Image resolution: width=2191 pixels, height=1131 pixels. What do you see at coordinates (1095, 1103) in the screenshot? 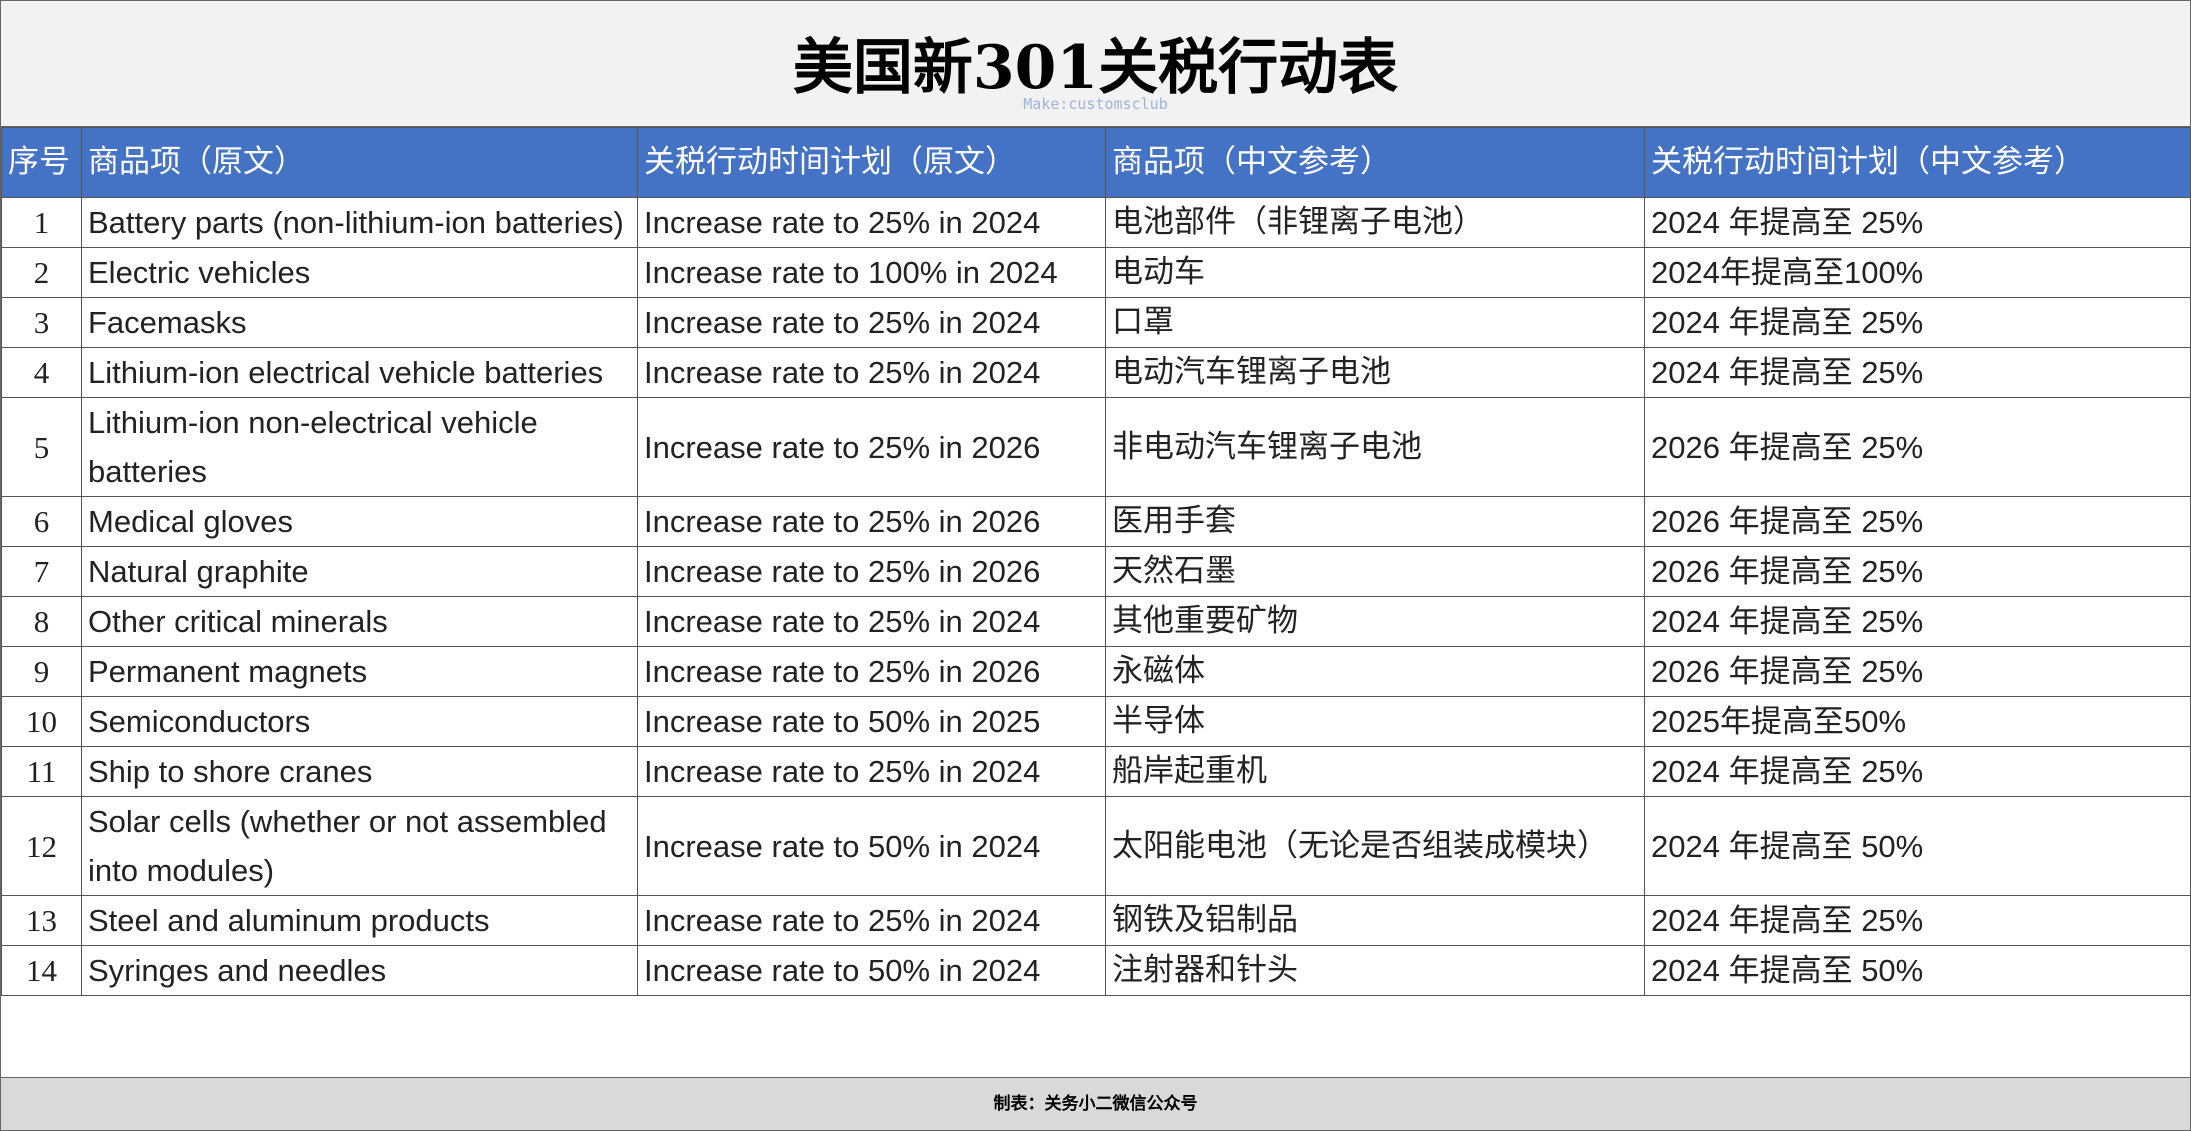
I see `footer: 制表：关务小二微信公众号` at bounding box center [1095, 1103].